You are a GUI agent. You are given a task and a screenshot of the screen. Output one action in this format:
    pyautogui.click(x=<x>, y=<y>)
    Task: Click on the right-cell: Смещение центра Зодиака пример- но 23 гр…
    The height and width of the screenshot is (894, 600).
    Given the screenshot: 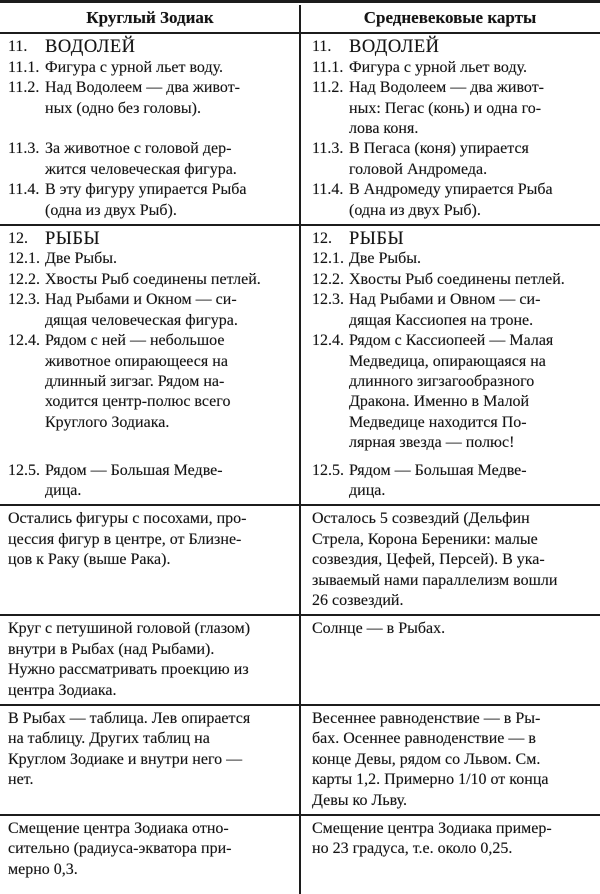 What is the action you would take?
    pyautogui.click(x=450, y=849)
    